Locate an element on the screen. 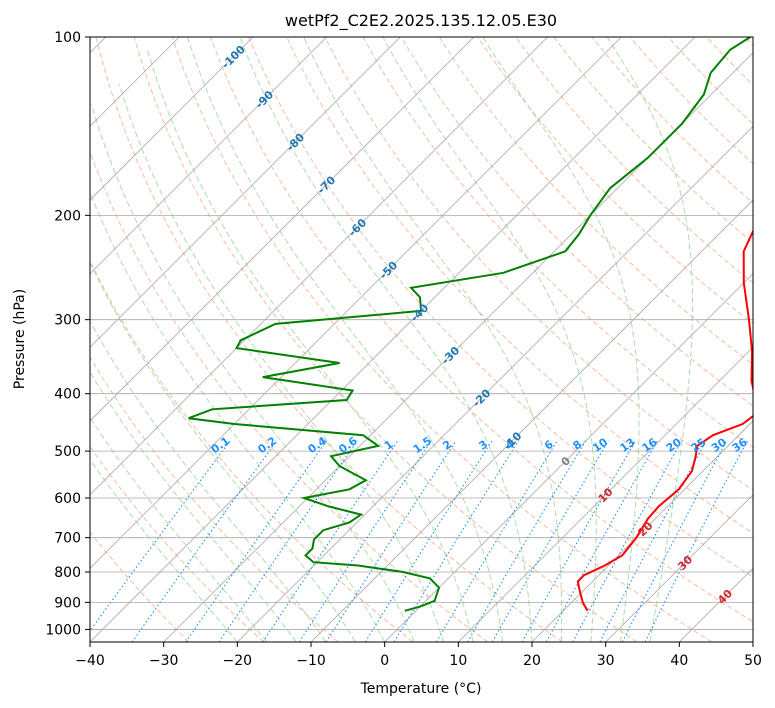 The width and height of the screenshot is (775, 708). isotherm-label: -50 is located at coordinates (388, 270).